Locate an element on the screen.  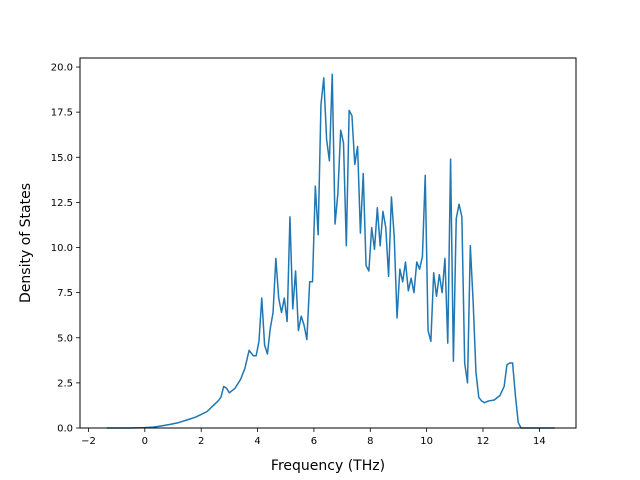
x-tick-label: 12 is located at coordinates (483, 441).